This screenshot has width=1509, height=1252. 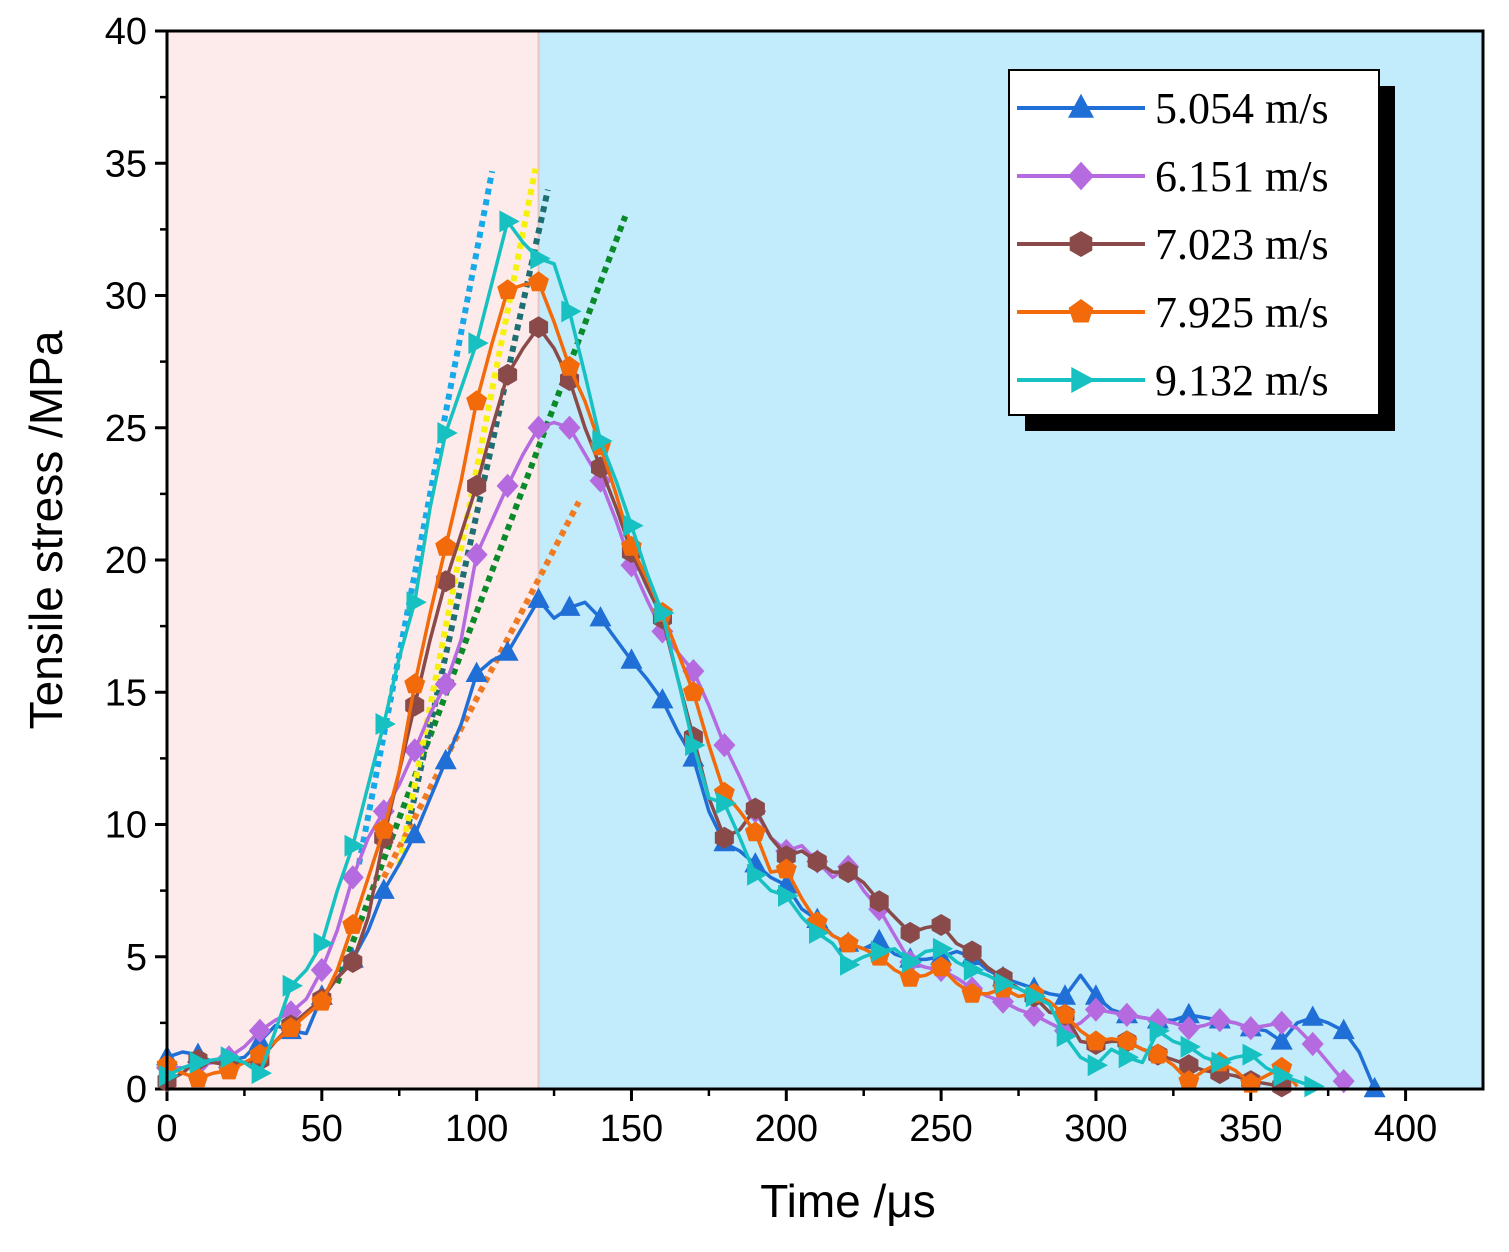 What do you see at coordinates (848, 1201) in the screenshot?
I see `x-axis-title: Time /μs` at bounding box center [848, 1201].